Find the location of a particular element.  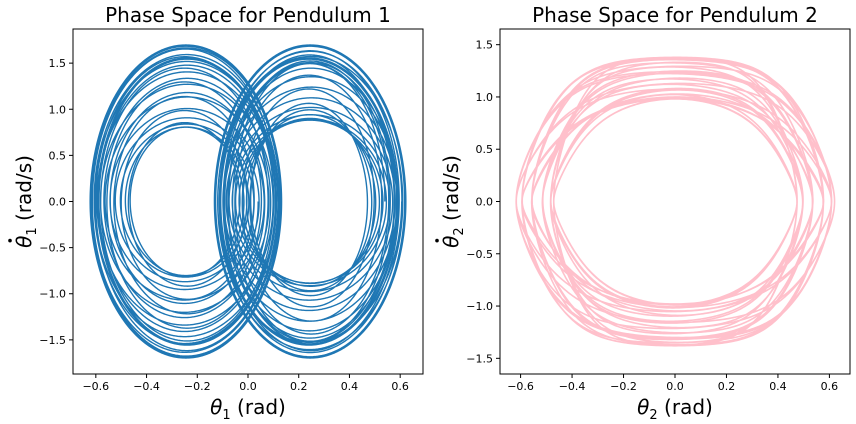

y-label-sub: 1 is located at coordinates (32, 231).